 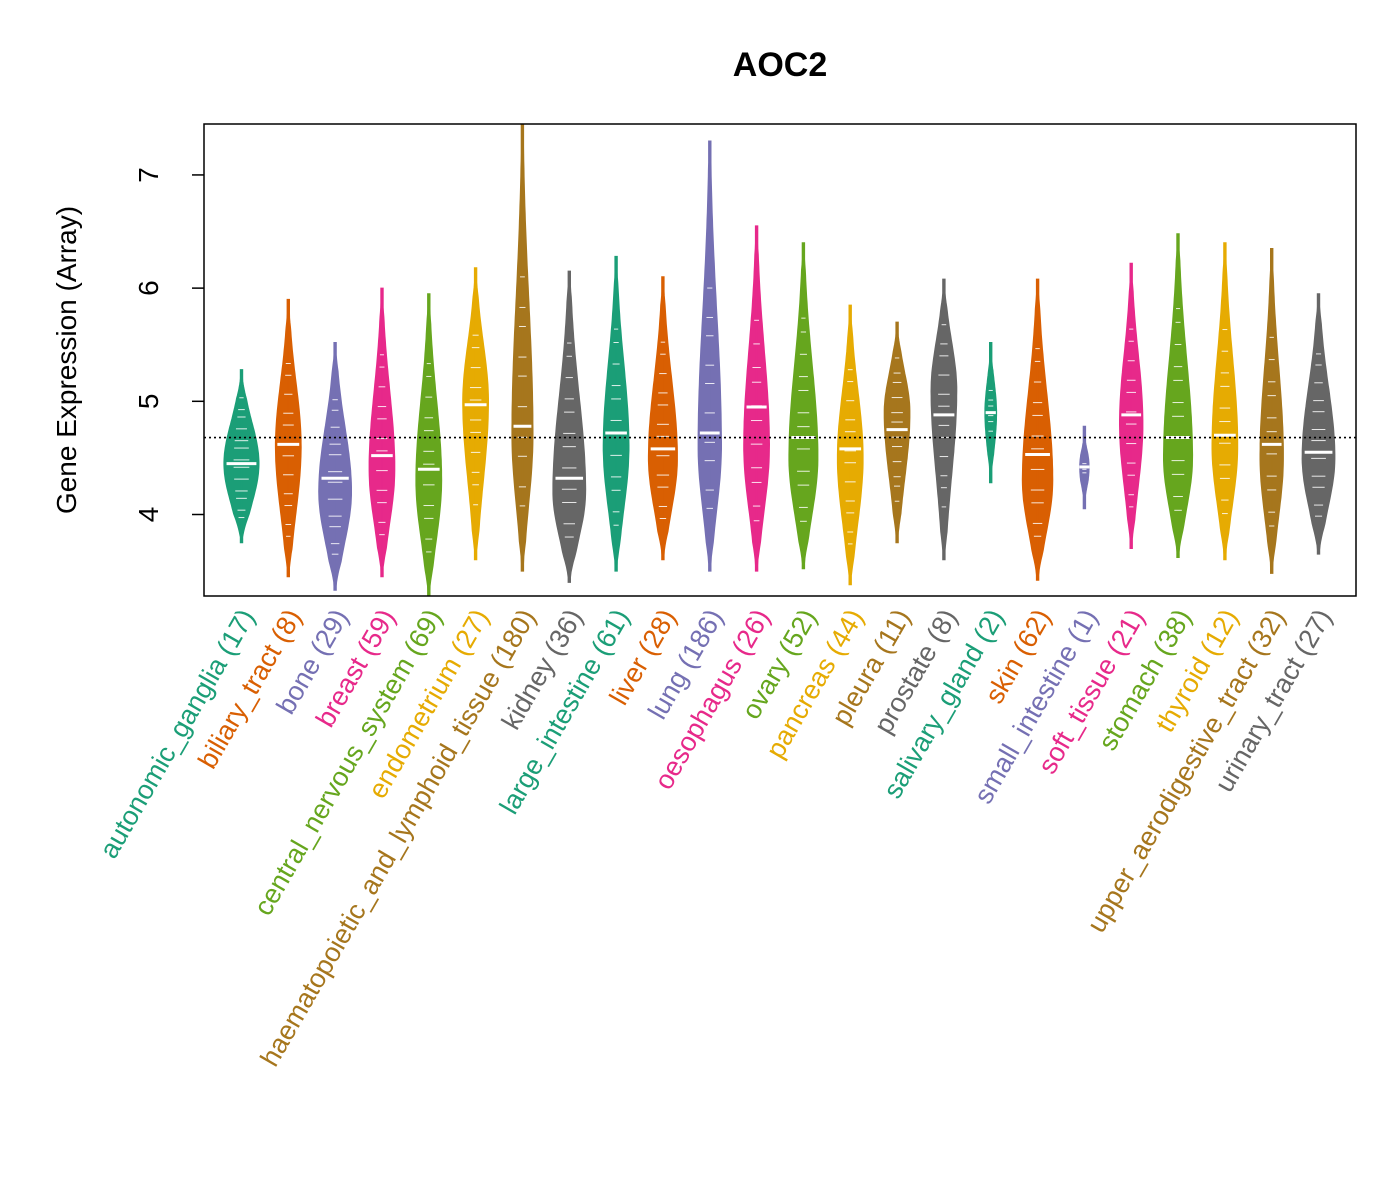 What do you see at coordinates (780, 65) in the screenshot?
I see `chart-title: AOC2` at bounding box center [780, 65].